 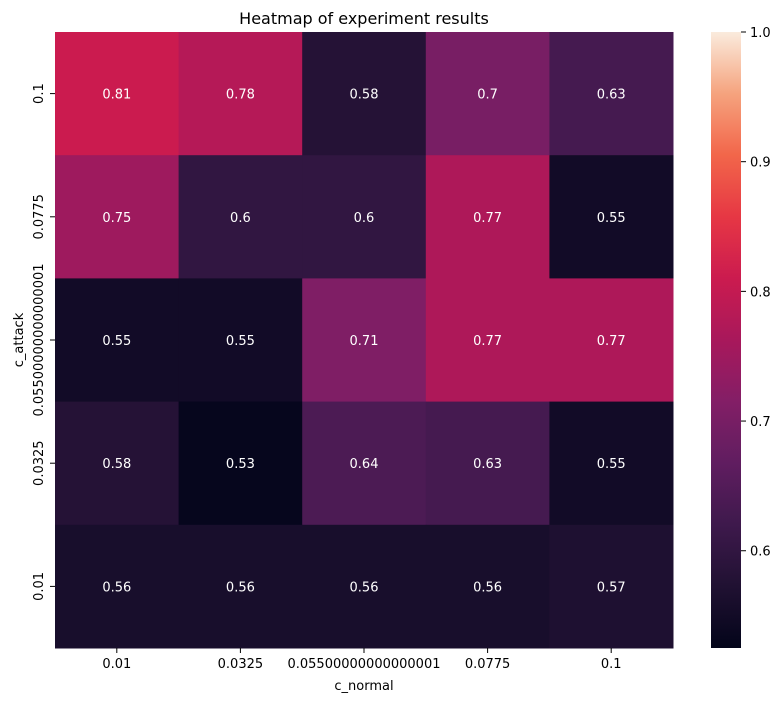 I want to click on heatmap-cell-r1-c2, so click(x=364, y=217).